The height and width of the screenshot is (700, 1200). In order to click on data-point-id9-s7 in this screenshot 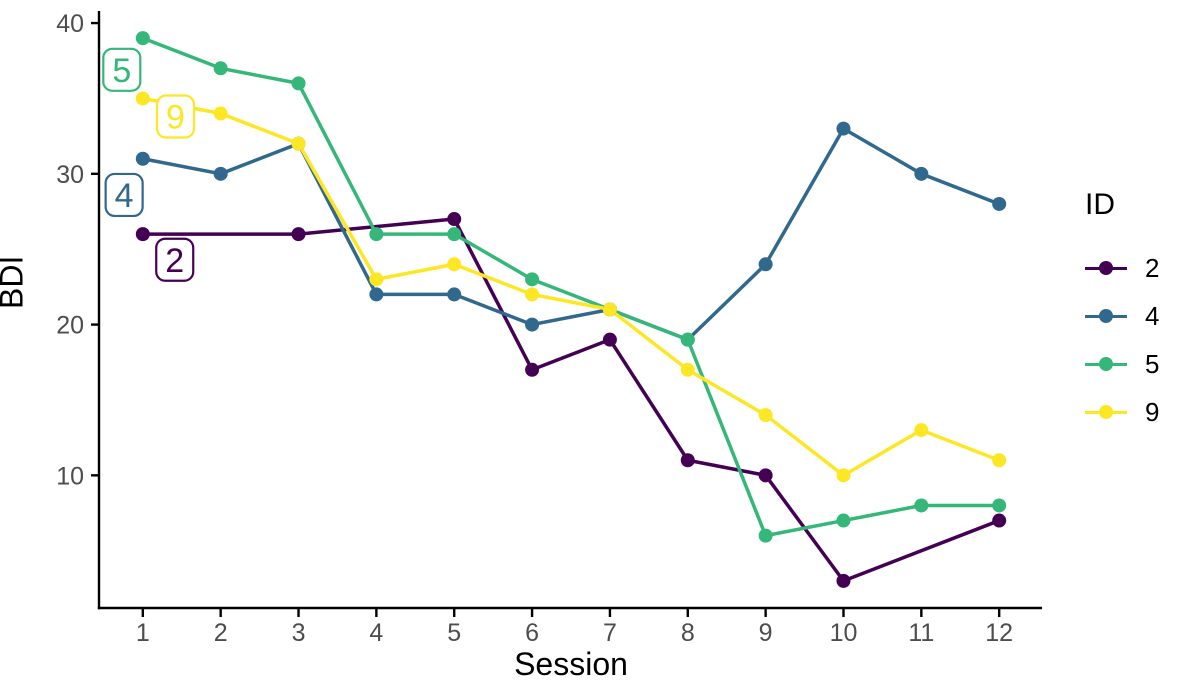, I will do `click(609, 309)`.